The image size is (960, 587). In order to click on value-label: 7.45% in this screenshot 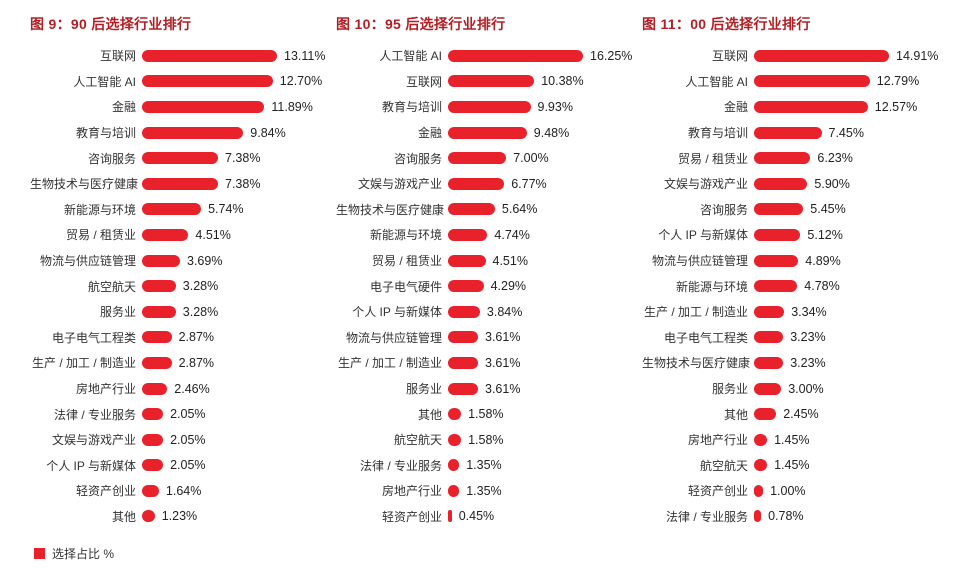, I will do `click(846, 132)`.